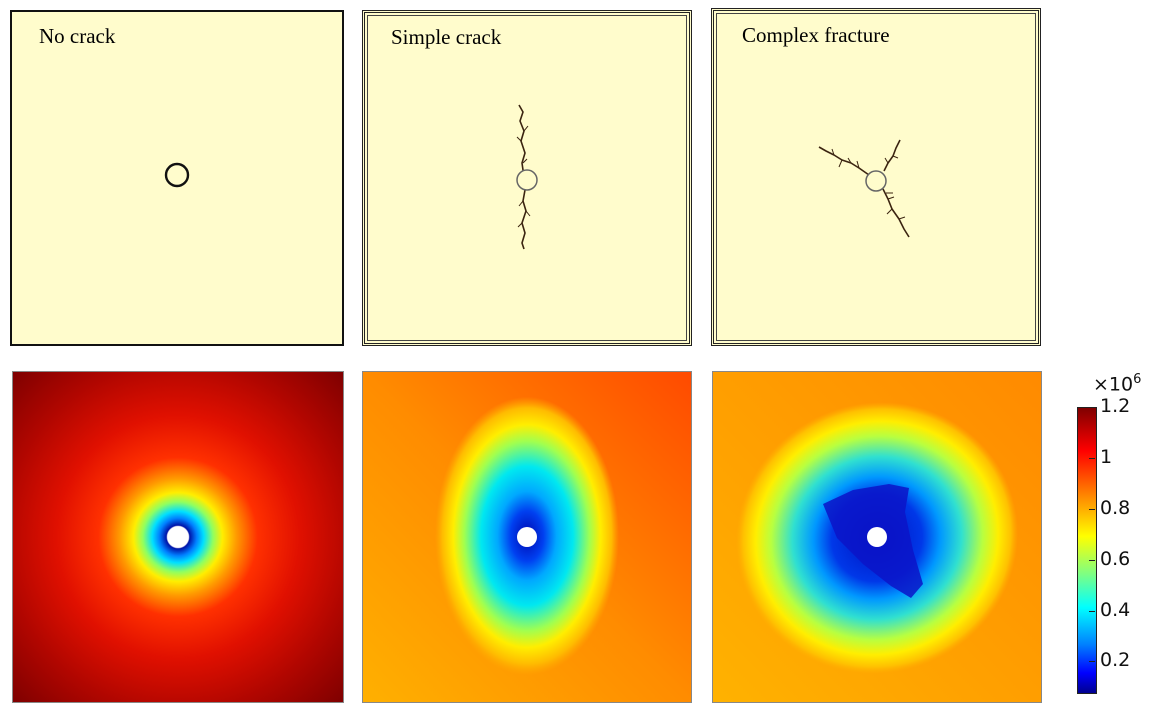 The image size is (1157, 710). Describe the element at coordinates (1106, 456) in the screenshot. I see `colorbar-tick-label: 1` at that location.